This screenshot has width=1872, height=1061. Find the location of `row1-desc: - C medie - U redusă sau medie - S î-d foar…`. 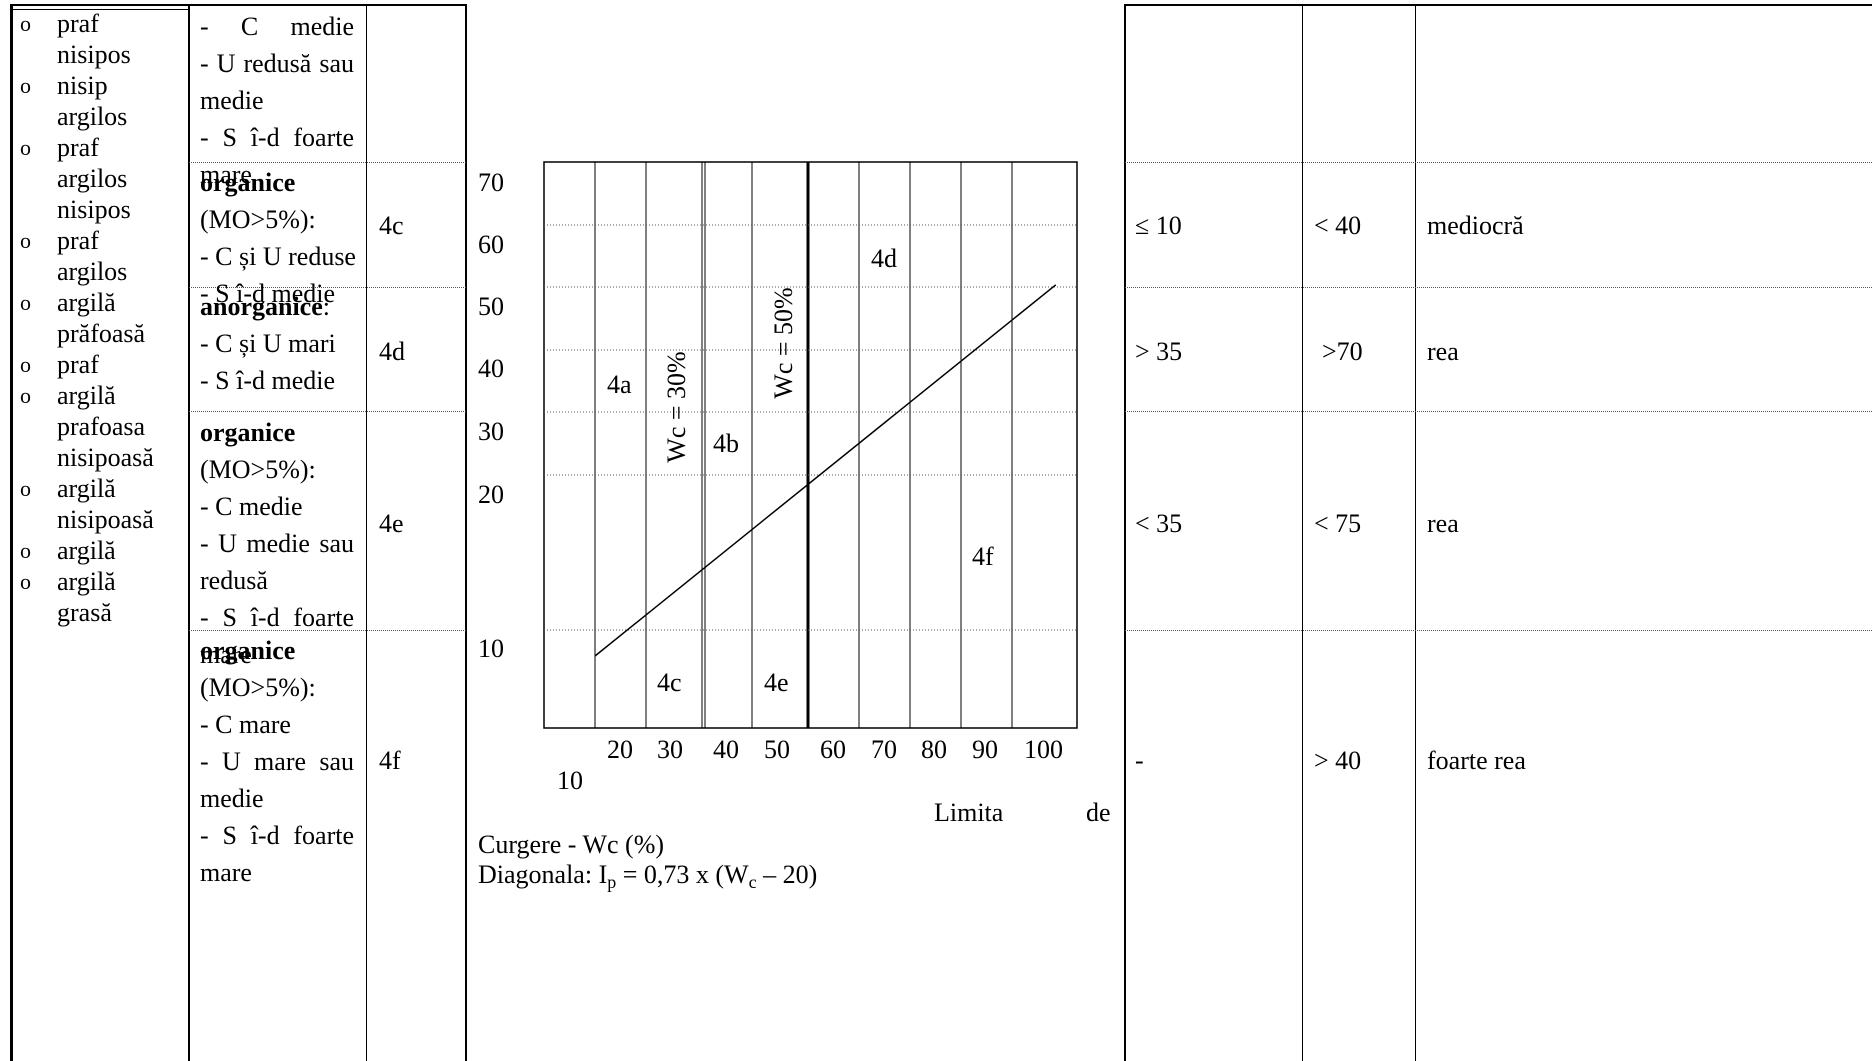

row1-desc: - C medie - U redusă sau medie - S î-d foar… is located at coordinates (277, 100).